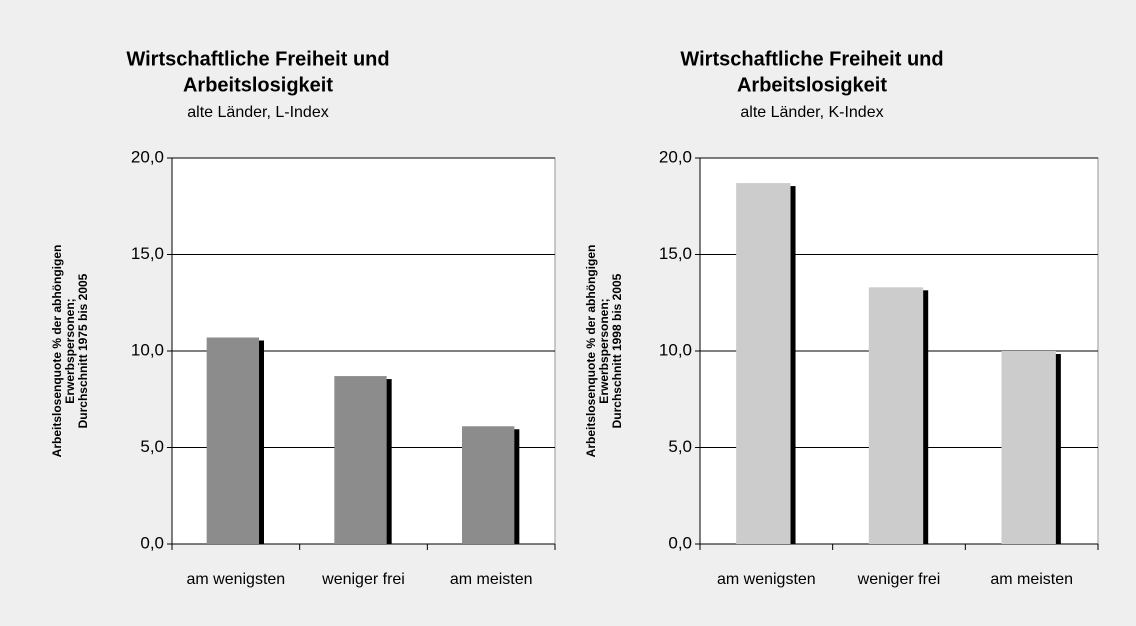 The image size is (1136, 626). What do you see at coordinates (811, 112) in the screenshot?
I see `chart-subtitle: alte Länder, K-Index` at bounding box center [811, 112].